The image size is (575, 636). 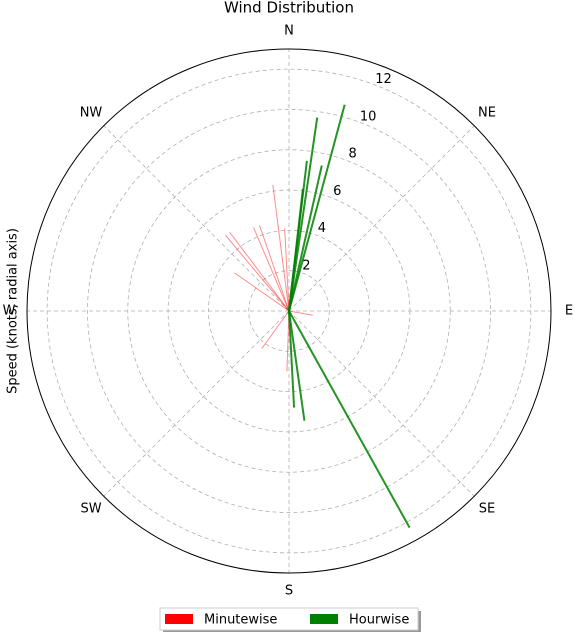 I want to click on r-tick-label: 10, so click(x=368, y=116).